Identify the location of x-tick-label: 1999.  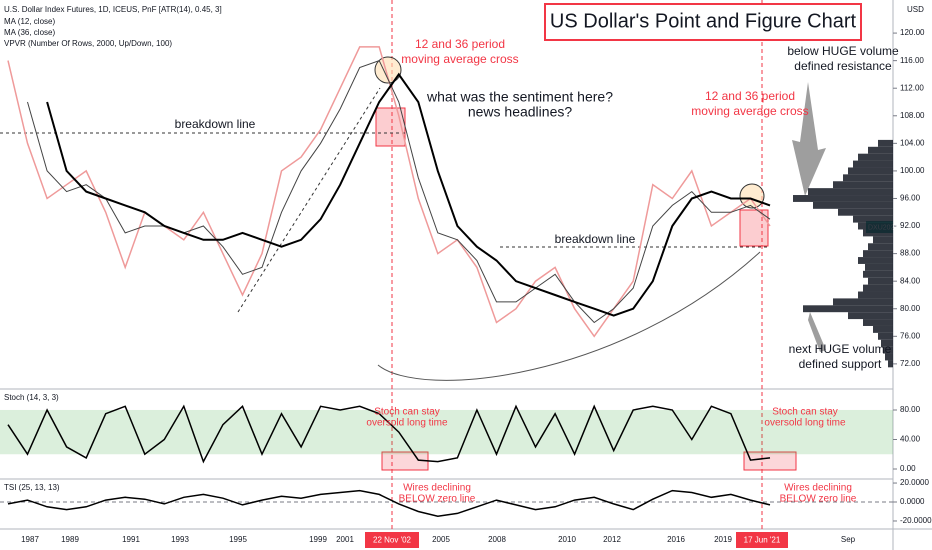
(318, 539).